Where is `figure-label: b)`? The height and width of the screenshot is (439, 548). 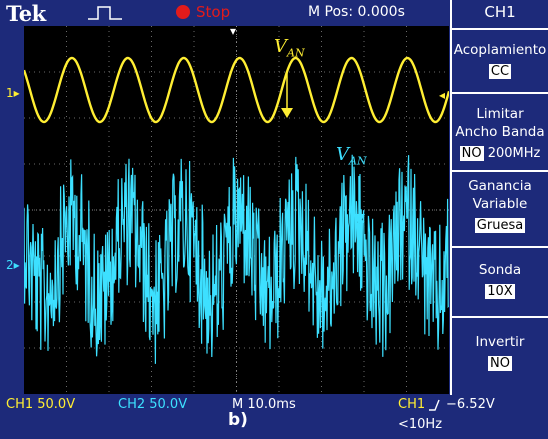
figure-label: b) is located at coordinates (238, 420).